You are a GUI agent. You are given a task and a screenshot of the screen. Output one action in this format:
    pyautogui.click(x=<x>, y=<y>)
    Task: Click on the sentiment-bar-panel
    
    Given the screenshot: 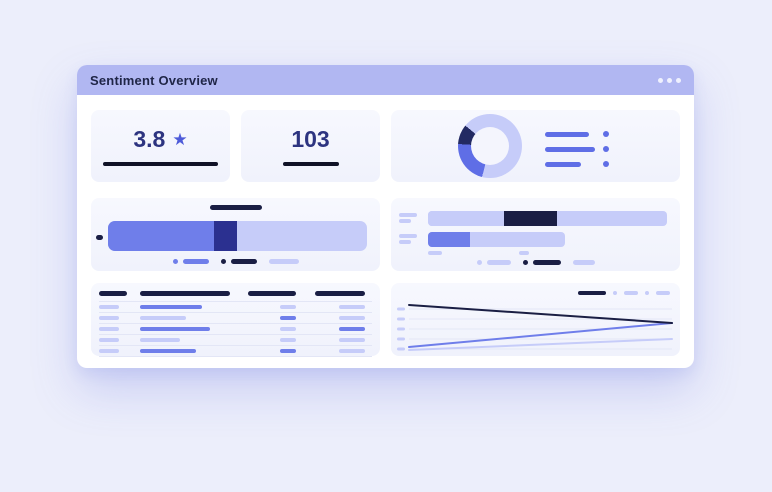 What is the action you would take?
    pyautogui.click(x=235, y=234)
    